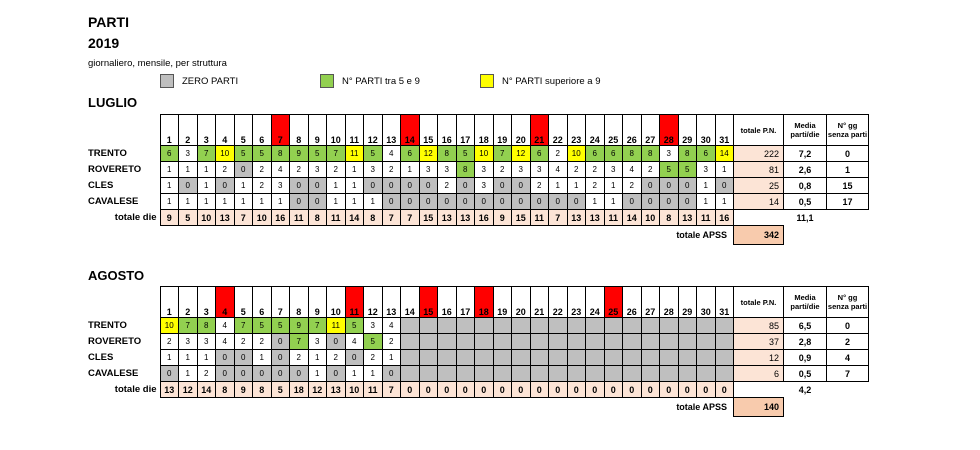  What do you see at coordinates (299, 389) in the screenshot?
I see `totals-cell: 18` at bounding box center [299, 389].